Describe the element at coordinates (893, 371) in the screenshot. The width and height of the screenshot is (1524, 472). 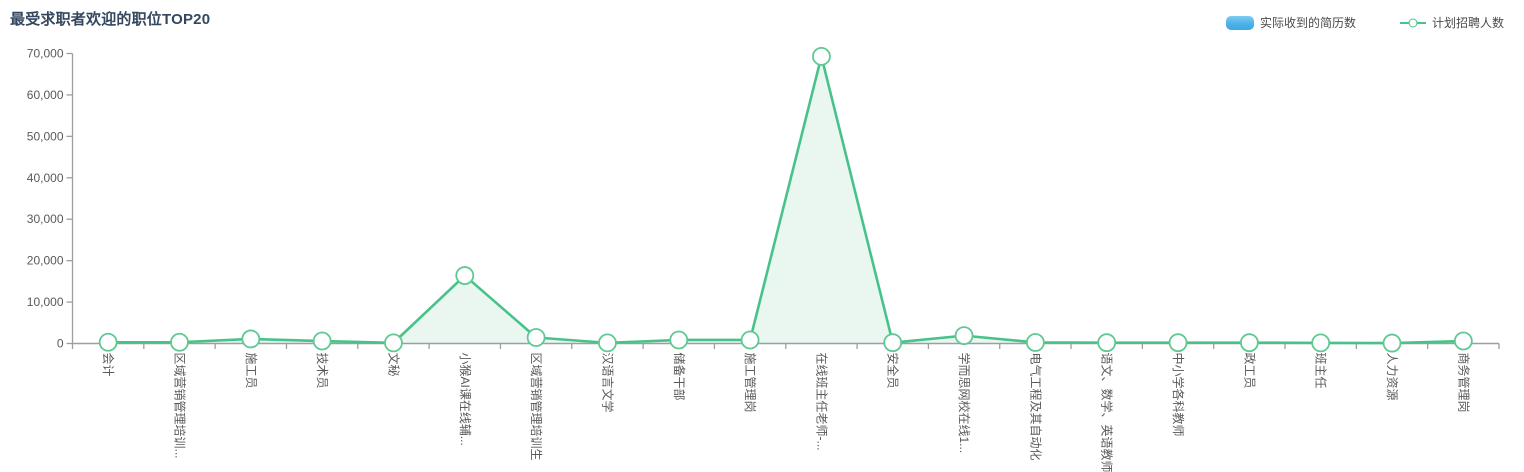
I see `x-axis-label: 安全员` at that location.